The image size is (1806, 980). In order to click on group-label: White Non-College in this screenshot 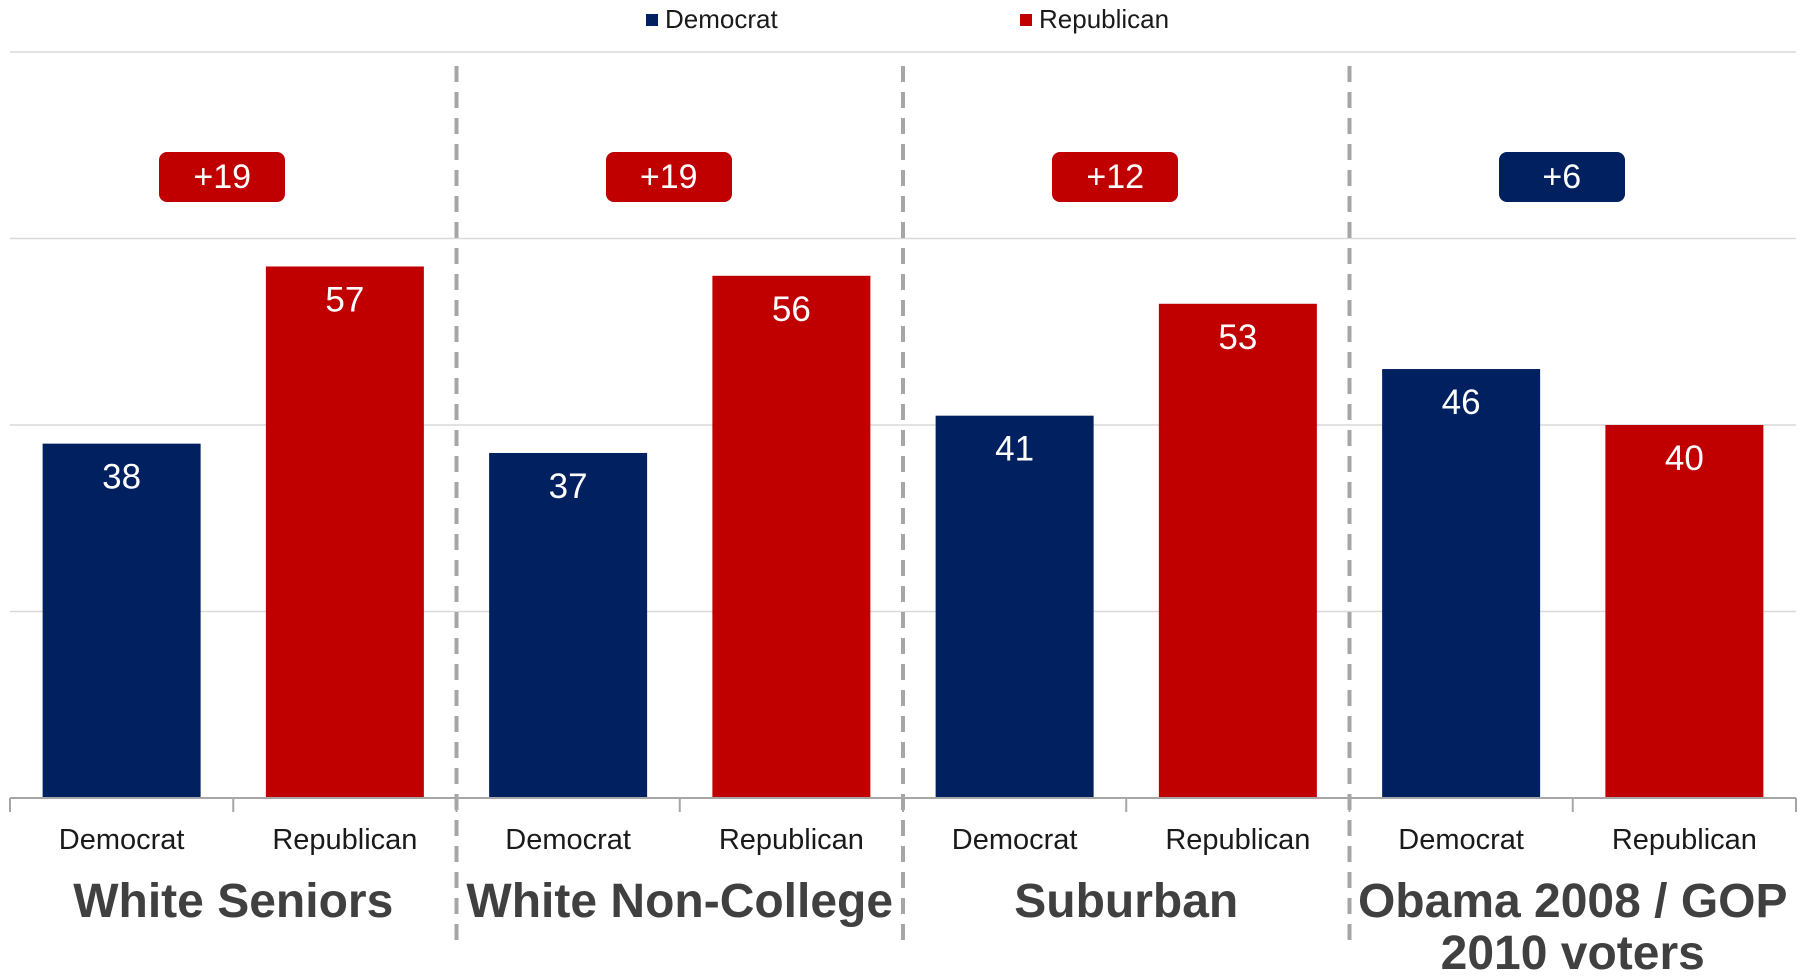, I will do `click(680, 902)`.